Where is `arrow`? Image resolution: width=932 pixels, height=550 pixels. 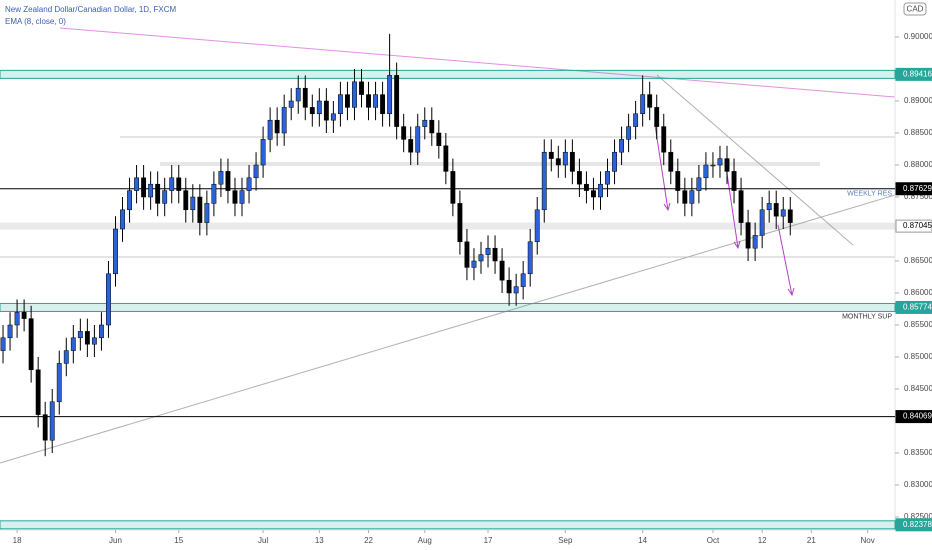 arrow is located at coordinates (785, 260).